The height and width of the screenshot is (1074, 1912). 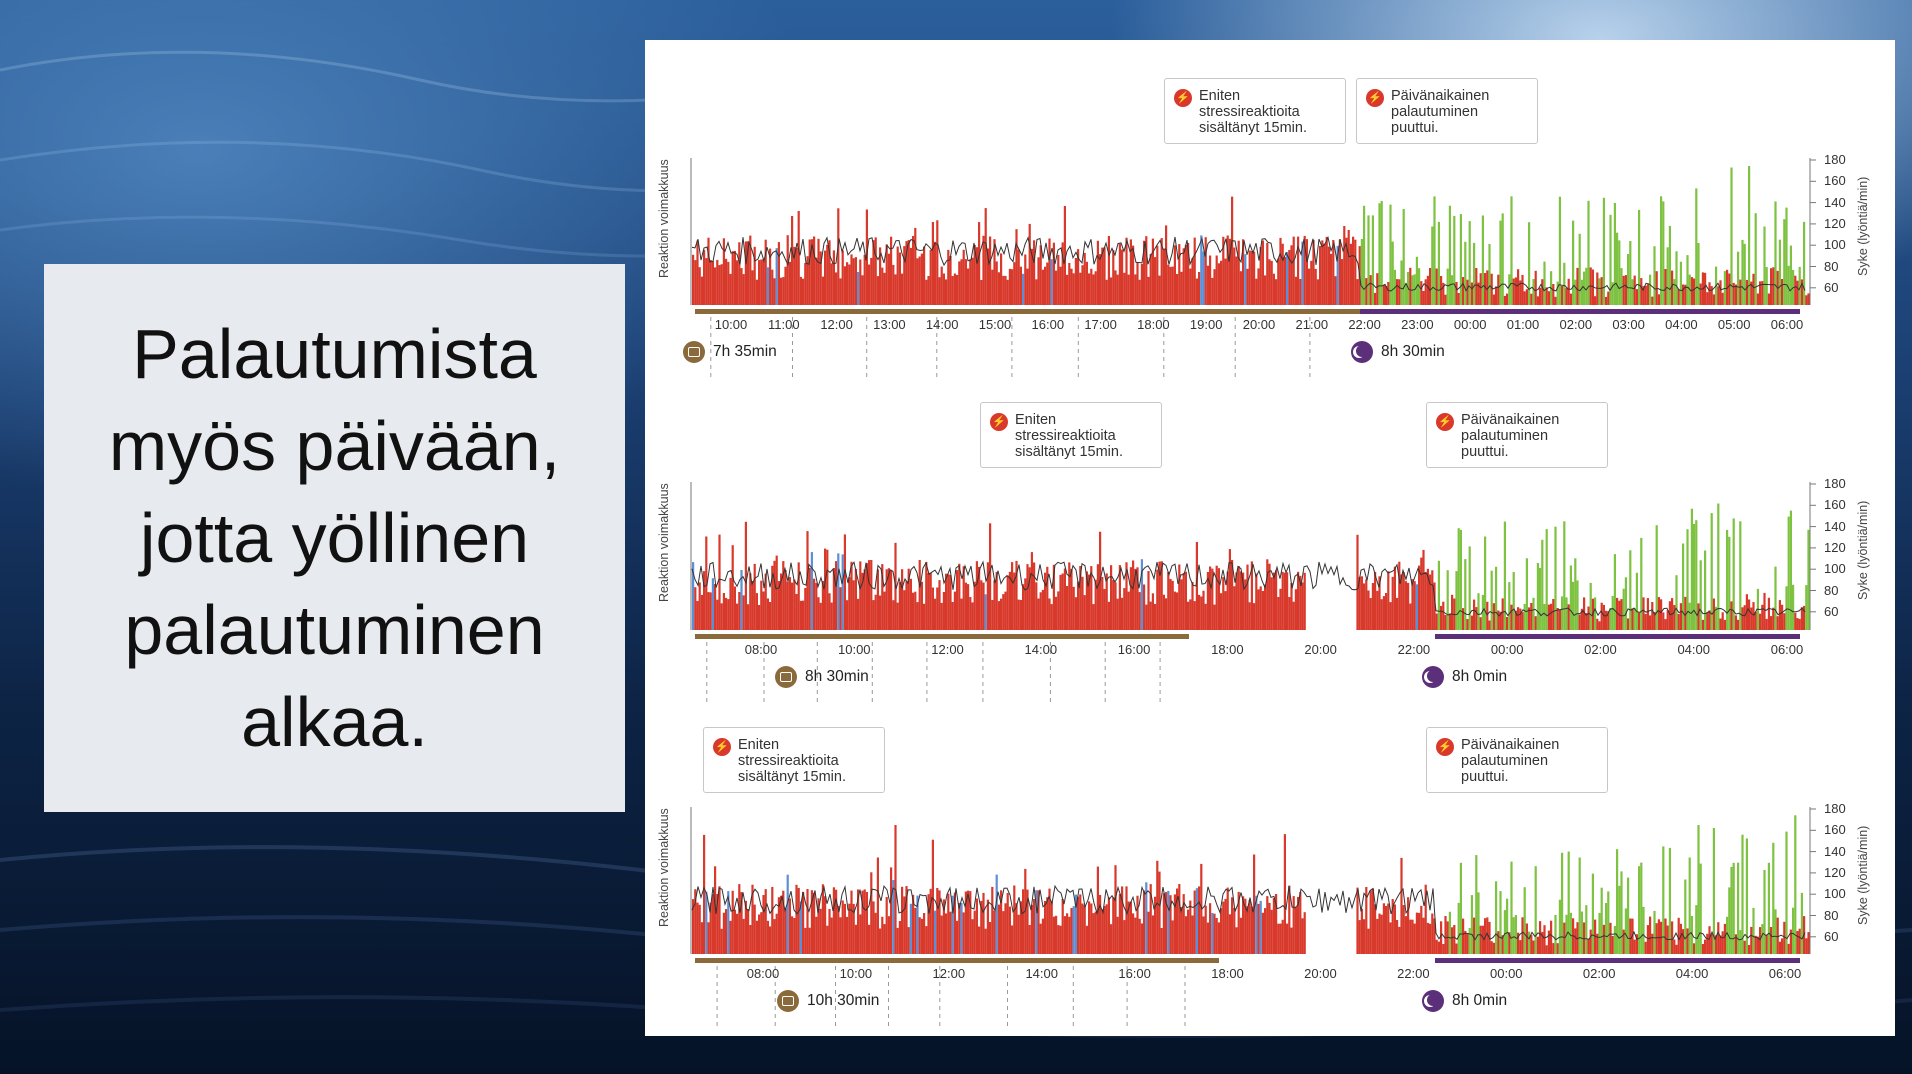 What do you see at coordinates (1100, 324) in the screenshot?
I see `x-tick: 17:00` at bounding box center [1100, 324].